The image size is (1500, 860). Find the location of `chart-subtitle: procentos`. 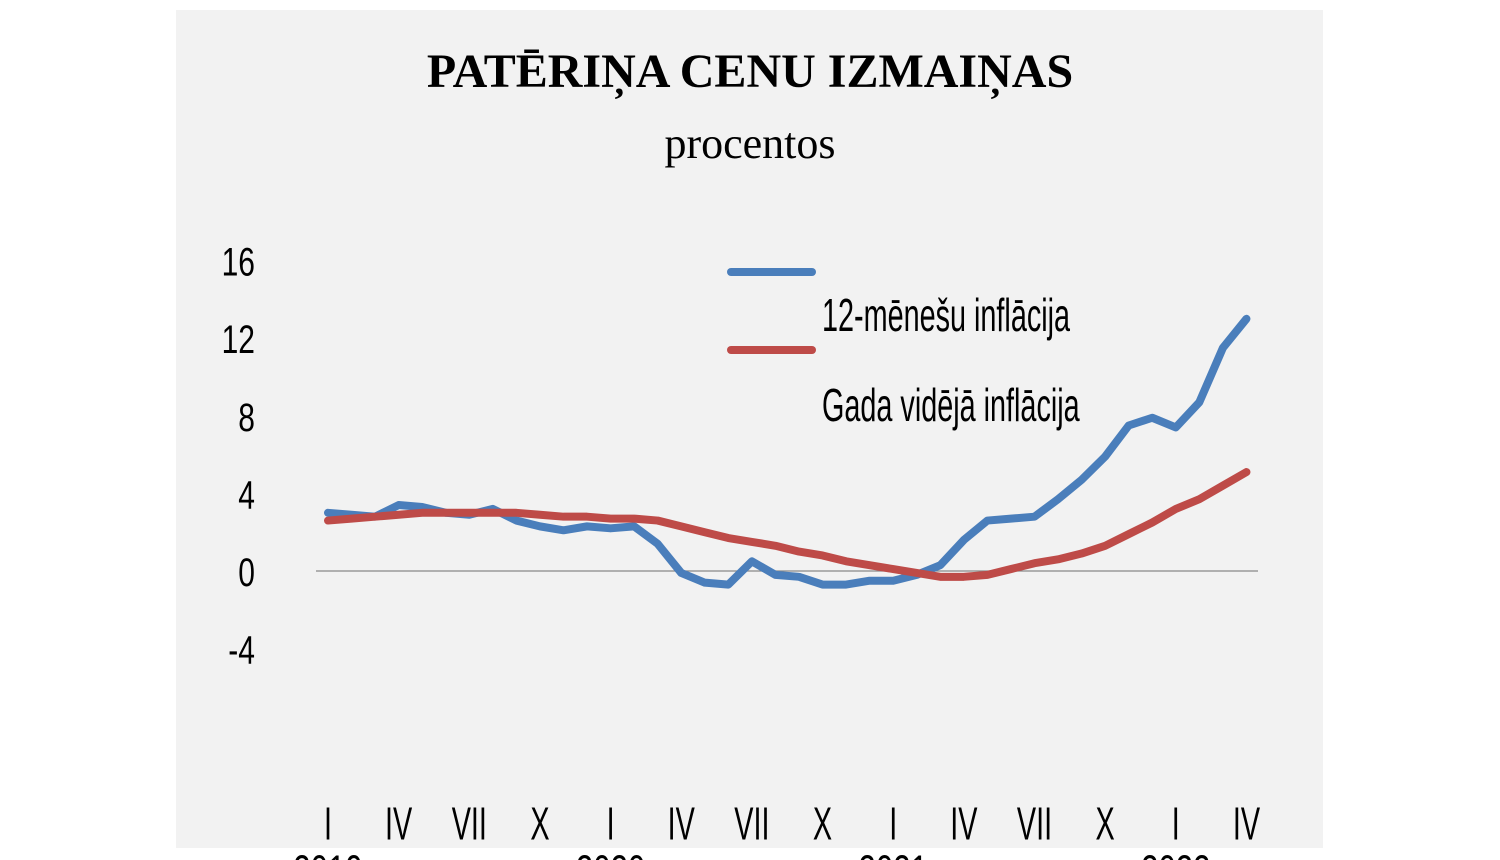

chart-subtitle: procentos is located at coordinates (750, 143).